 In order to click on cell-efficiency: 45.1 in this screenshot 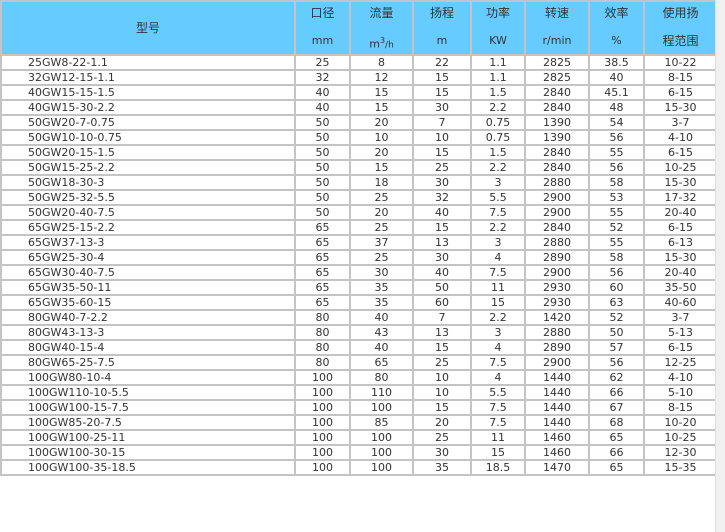, I will do `click(616, 92)`.